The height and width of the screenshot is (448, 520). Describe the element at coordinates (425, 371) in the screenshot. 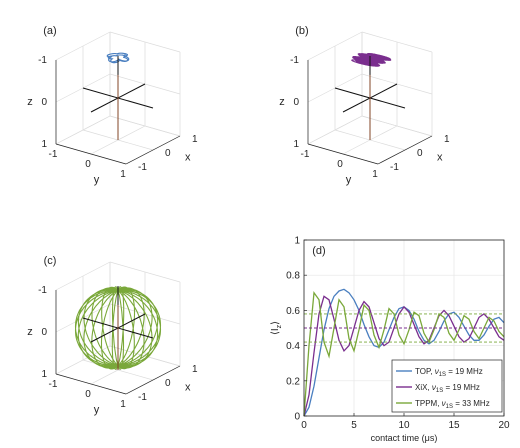

I see `legend-name: TOP,` at that location.